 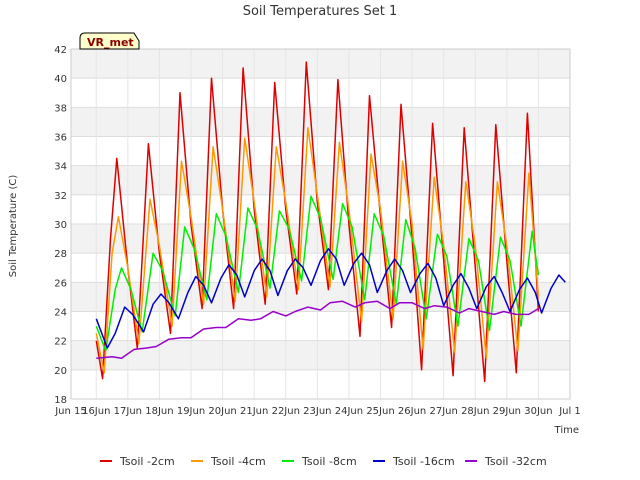 I want to click on x-tick-label: Jul 1, so click(x=569, y=411).